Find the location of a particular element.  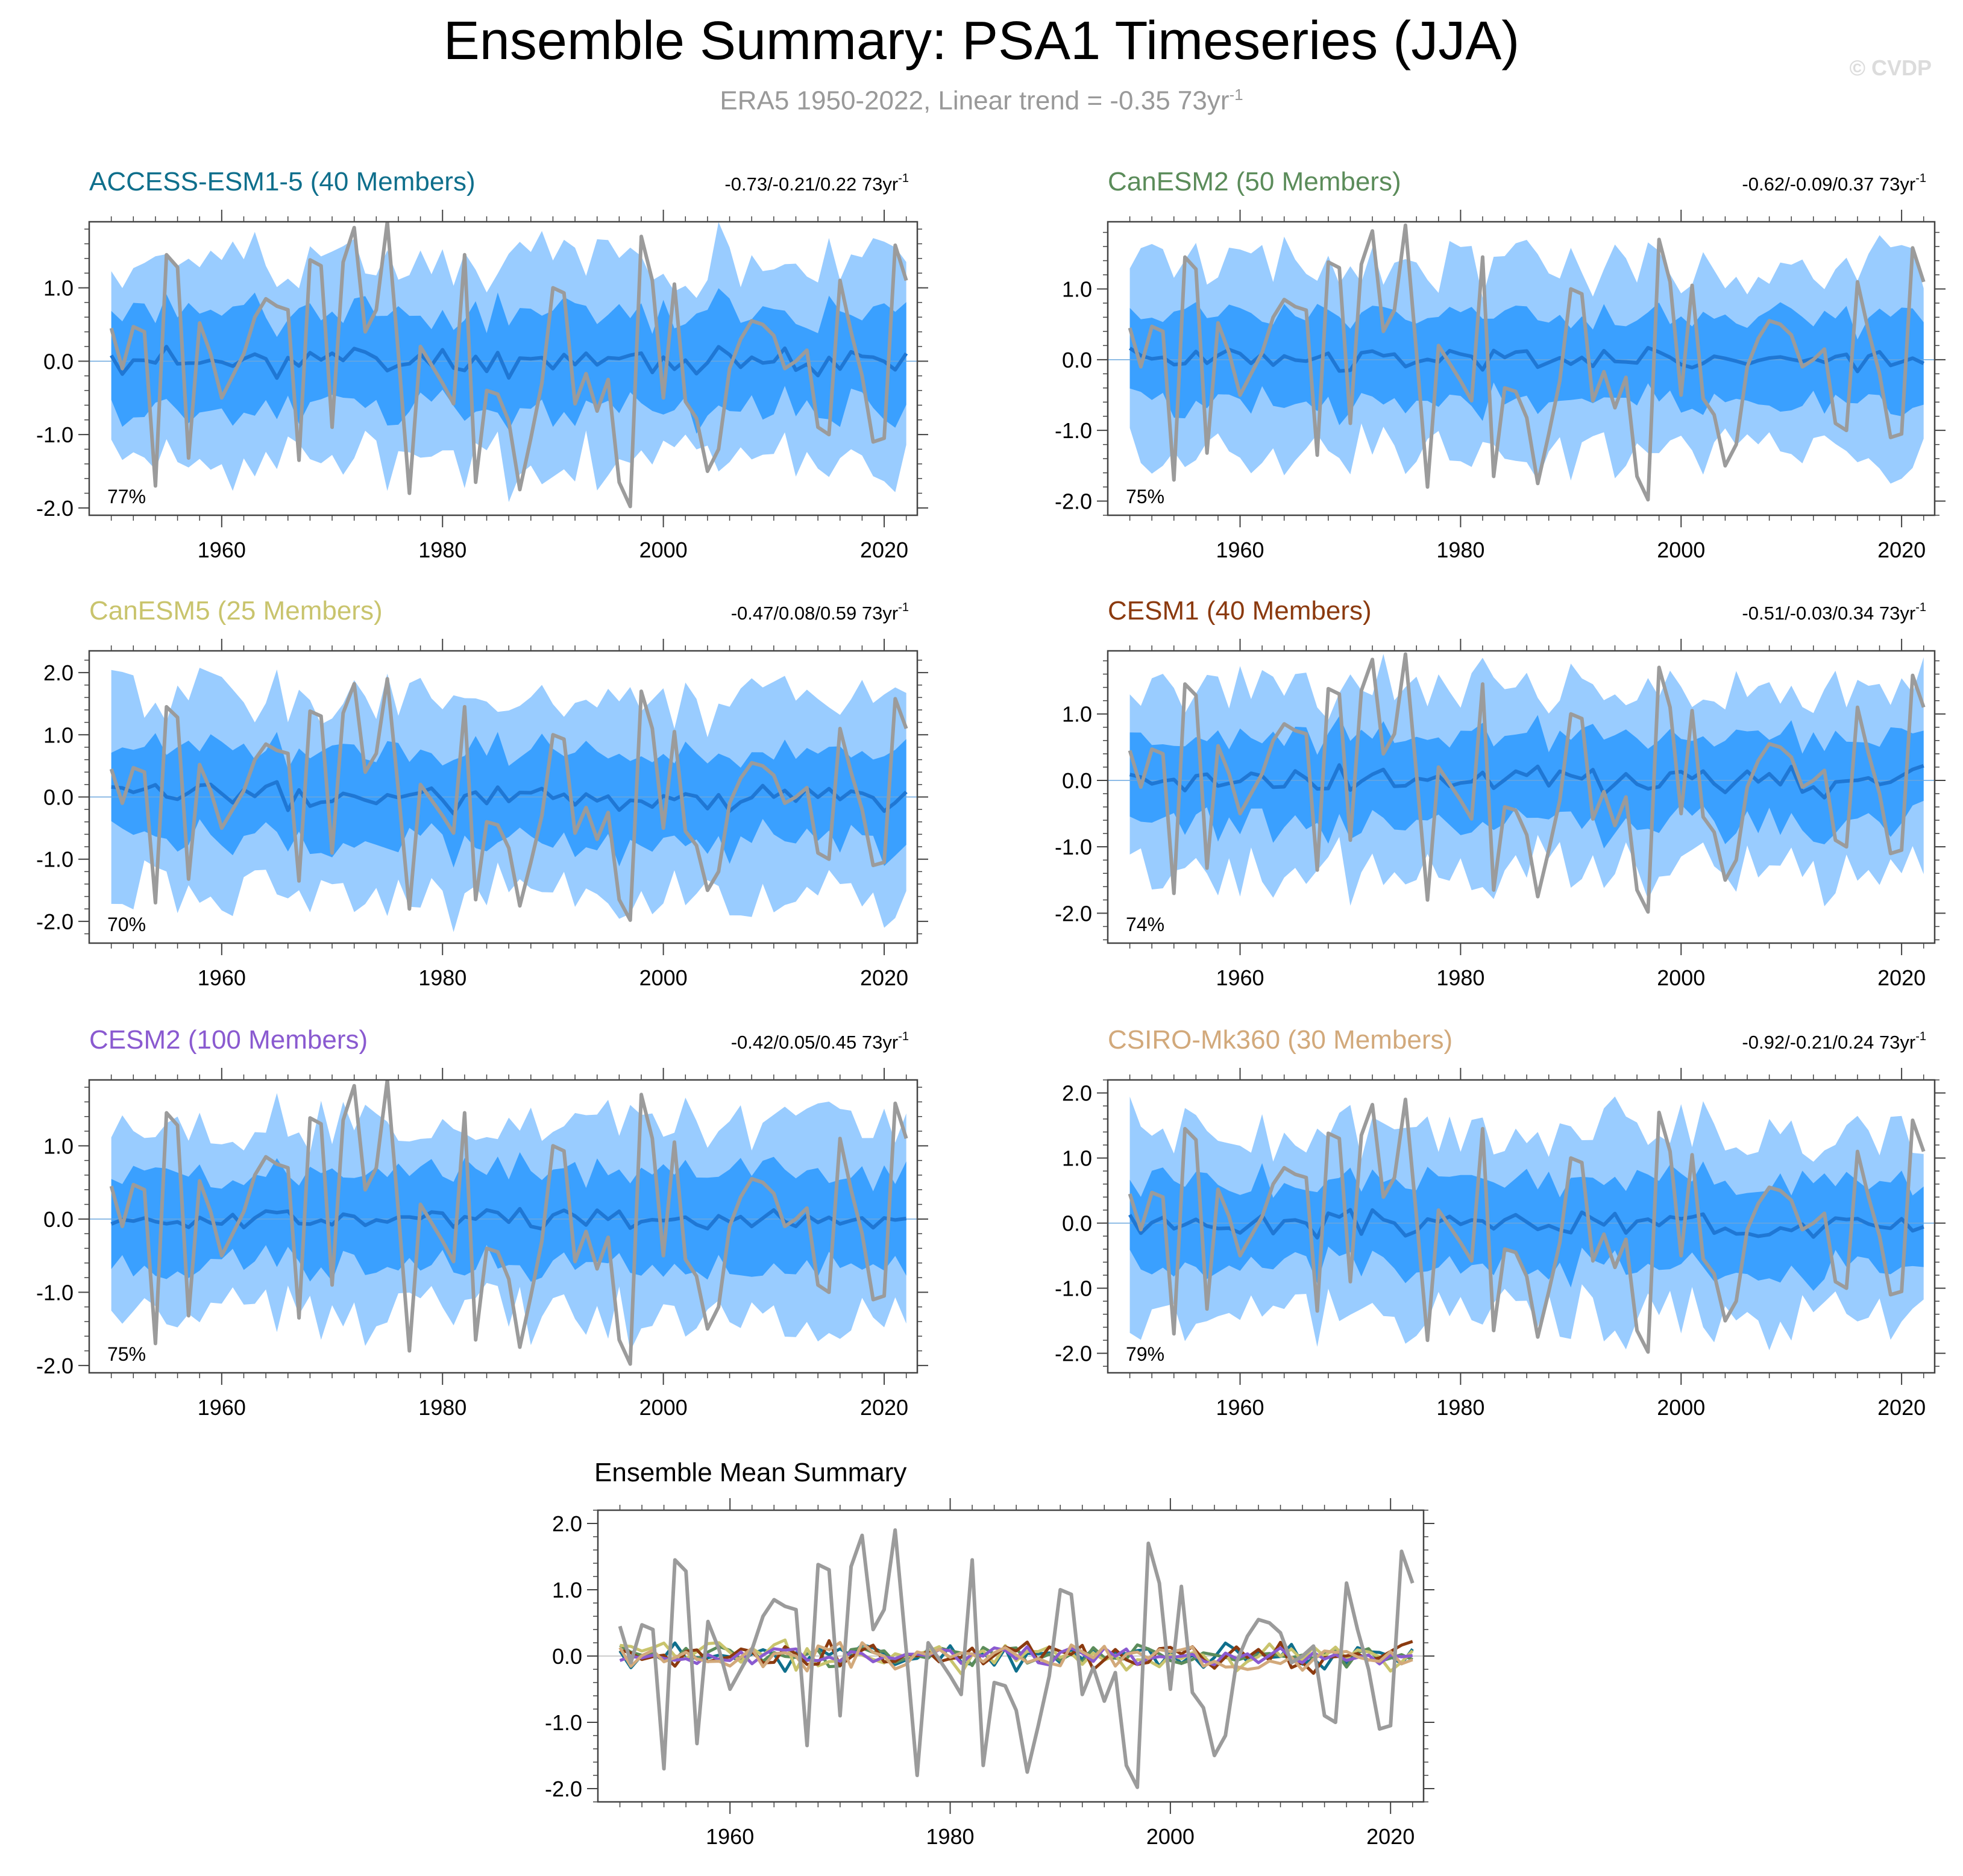

trend-range-label: -0.92/-0.21/0.24 73yr-1 is located at coordinates (1834, 1041).